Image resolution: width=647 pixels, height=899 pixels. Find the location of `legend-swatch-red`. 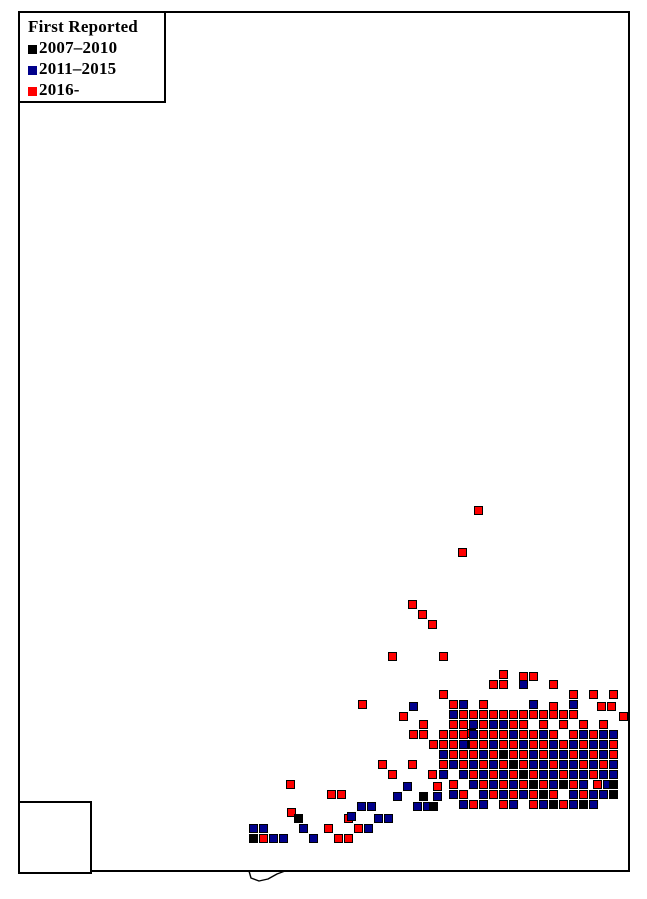

legend-swatch-red is located at coordinates (32, 91).